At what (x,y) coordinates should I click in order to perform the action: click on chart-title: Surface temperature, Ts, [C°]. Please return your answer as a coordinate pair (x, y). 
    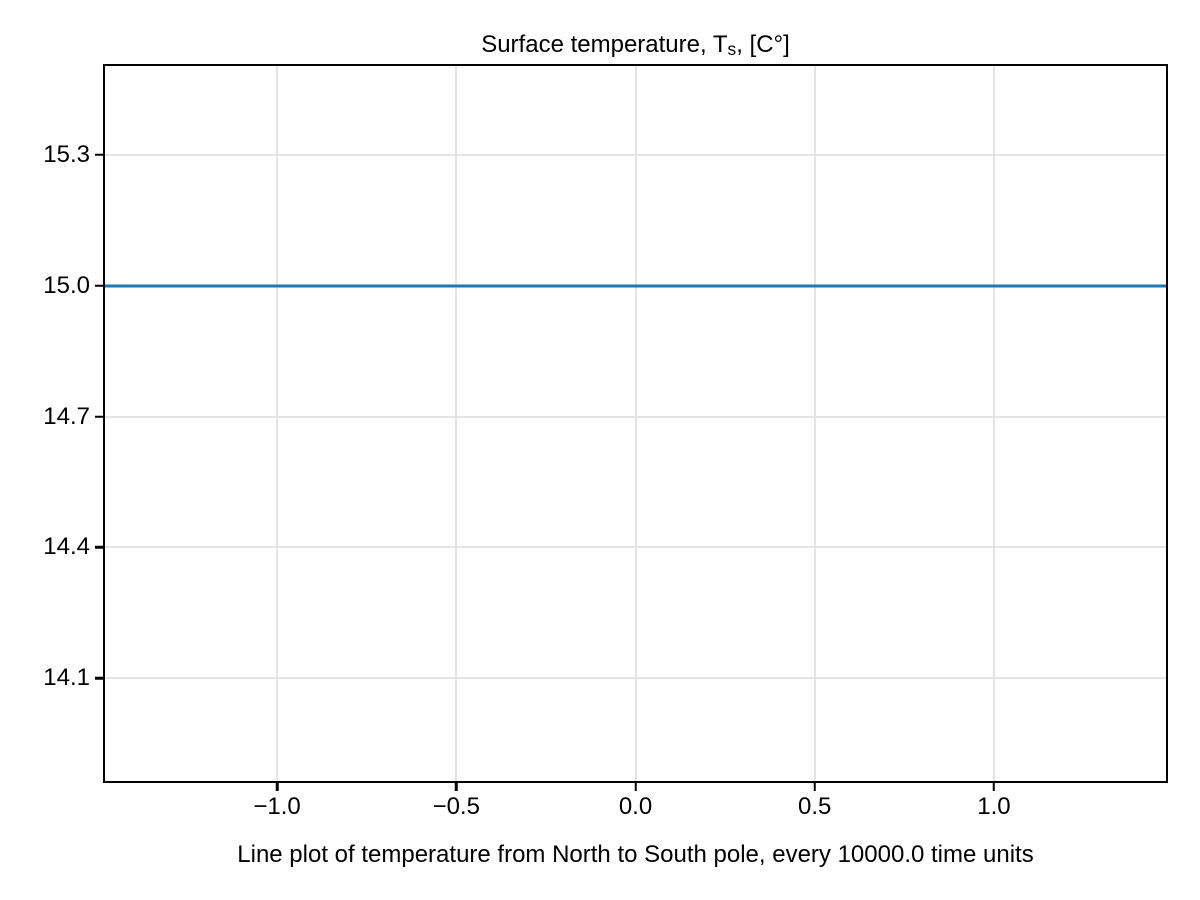
    Looking at the image, I should click on (635, 45).